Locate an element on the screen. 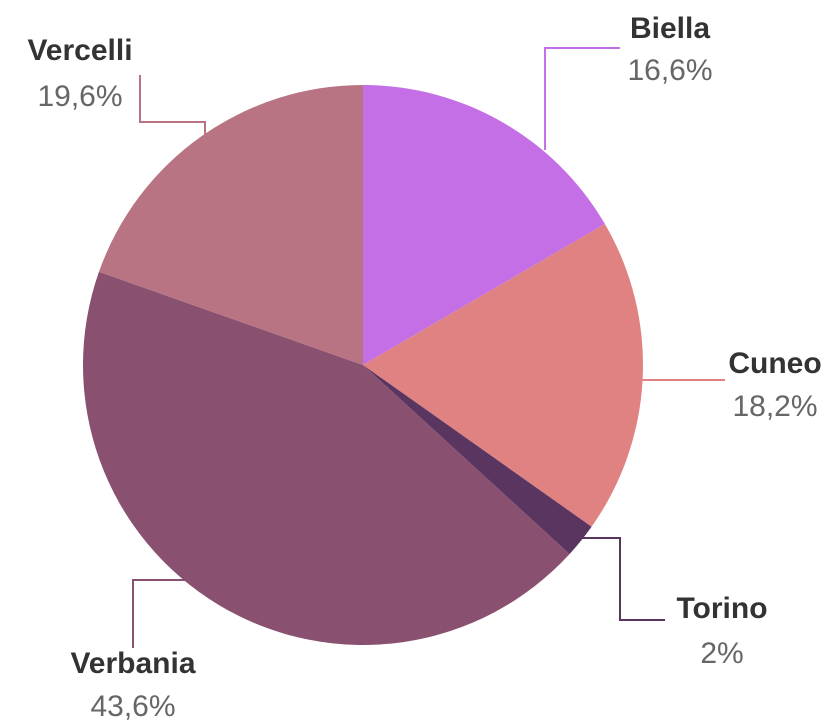 This screenshot has width=829, height=724. slice-value-label: 2% is located at coordinates (721, 653).